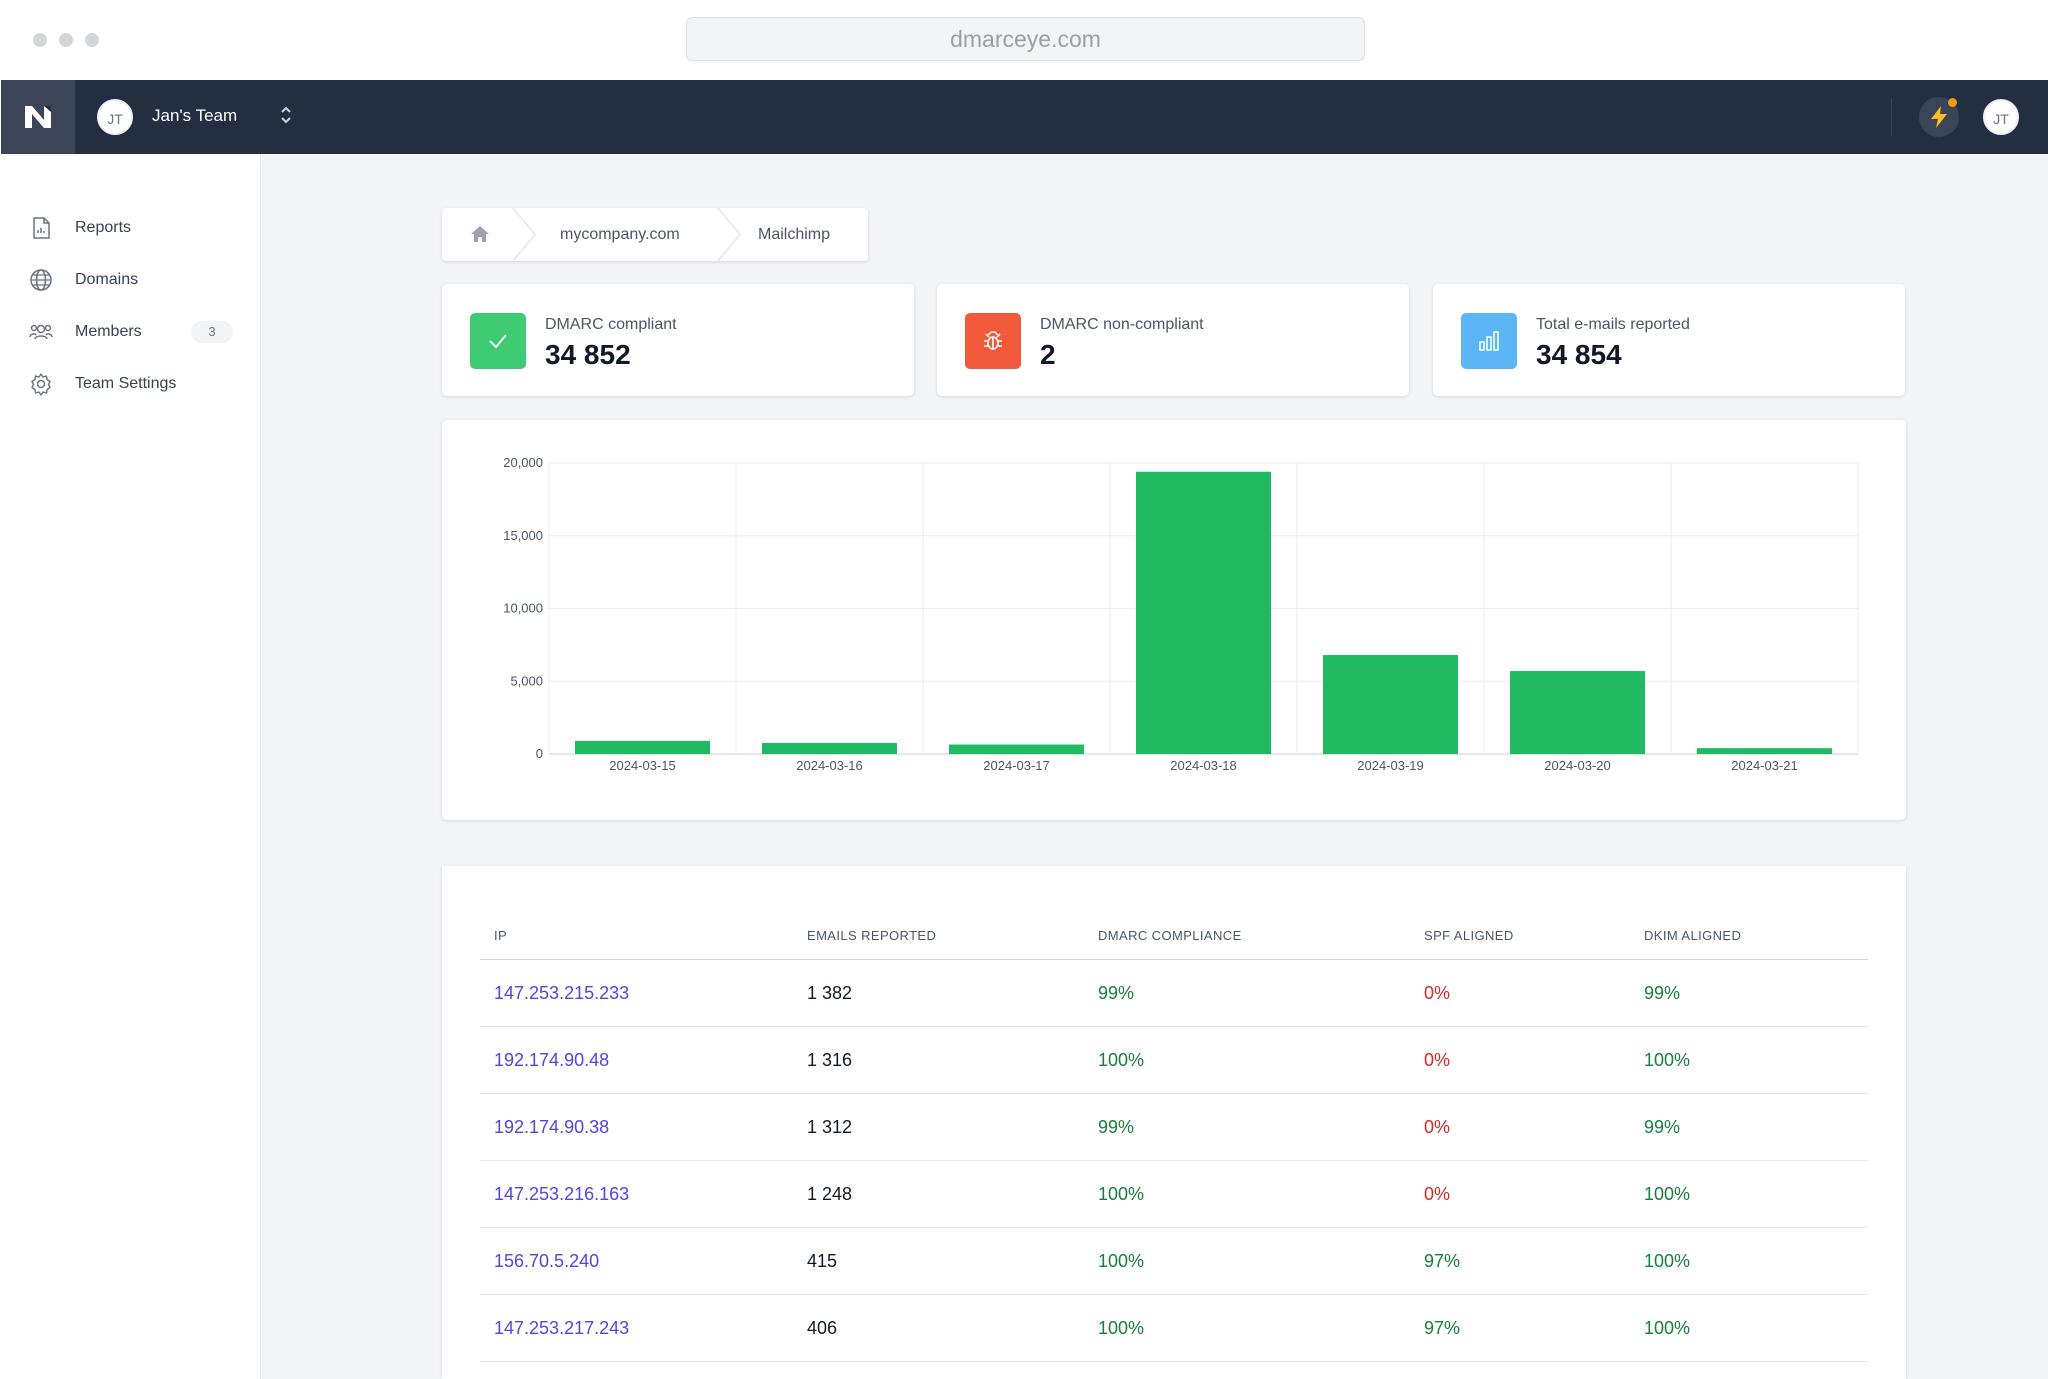 The image size is (2048, 1379). Describe the element at coordinates (115, 117) in the screenshot. I see `team-avatar: JT` at that location.